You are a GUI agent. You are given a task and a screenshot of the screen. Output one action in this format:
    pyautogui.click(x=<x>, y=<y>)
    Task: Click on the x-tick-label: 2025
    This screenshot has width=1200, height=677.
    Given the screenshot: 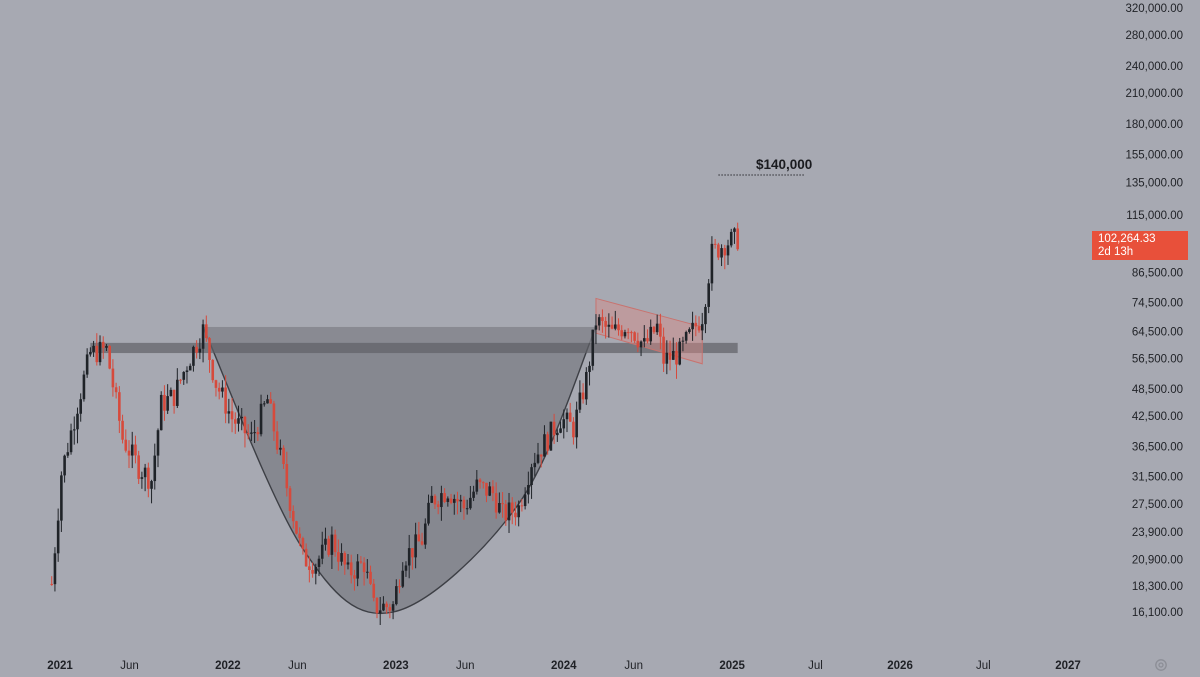 What is the action you would take?
    pyautogui.click(x=732, y=666)
    